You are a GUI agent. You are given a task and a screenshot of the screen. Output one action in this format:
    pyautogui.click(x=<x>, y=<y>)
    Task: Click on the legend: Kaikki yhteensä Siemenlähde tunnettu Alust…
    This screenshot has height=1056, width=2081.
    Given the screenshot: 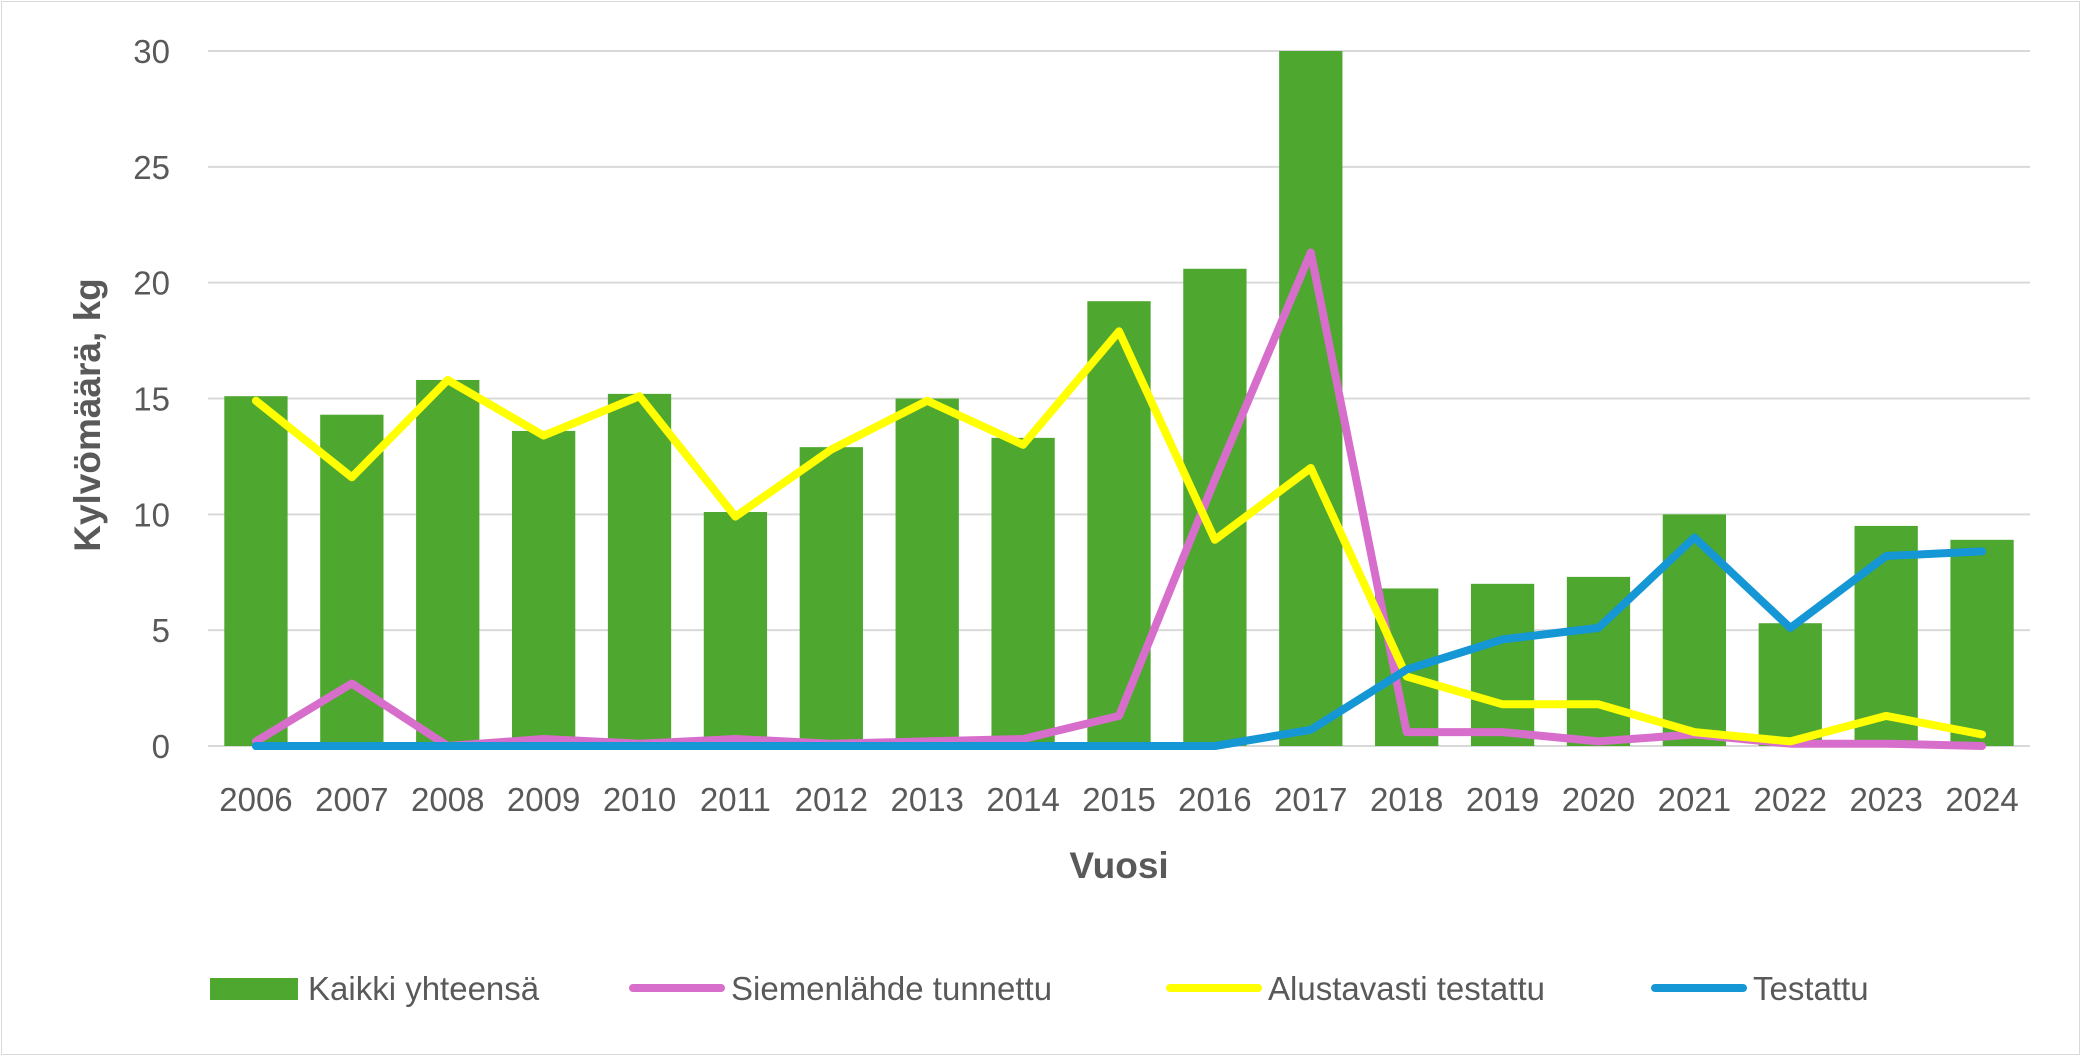 What is the action you would take?
    pyautogui.click(x=1039, y=988)
    